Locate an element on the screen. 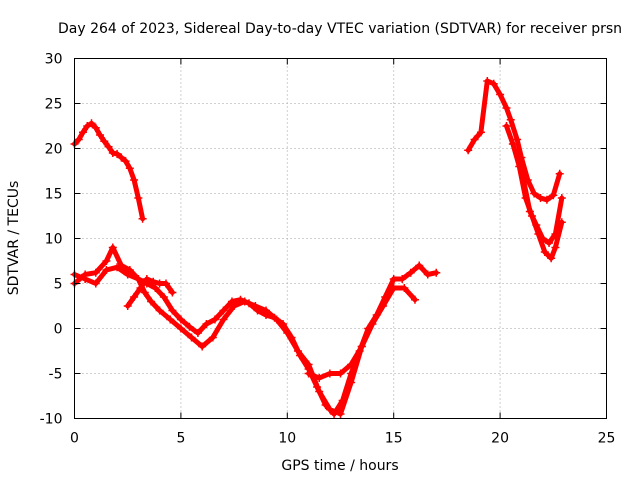  x-tick-label: 5 is located at coordinates (180, 439).